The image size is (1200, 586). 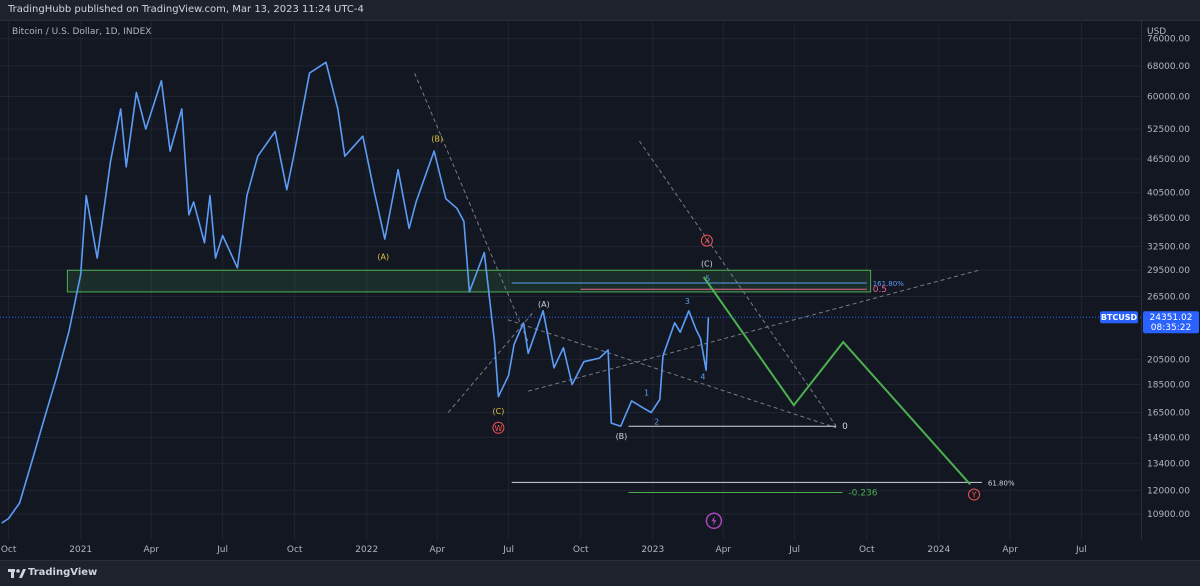 What do you see at coordinates (646, 393) in the screenshot?
I see `wave-label: 1` at bounding box center [646, 393].